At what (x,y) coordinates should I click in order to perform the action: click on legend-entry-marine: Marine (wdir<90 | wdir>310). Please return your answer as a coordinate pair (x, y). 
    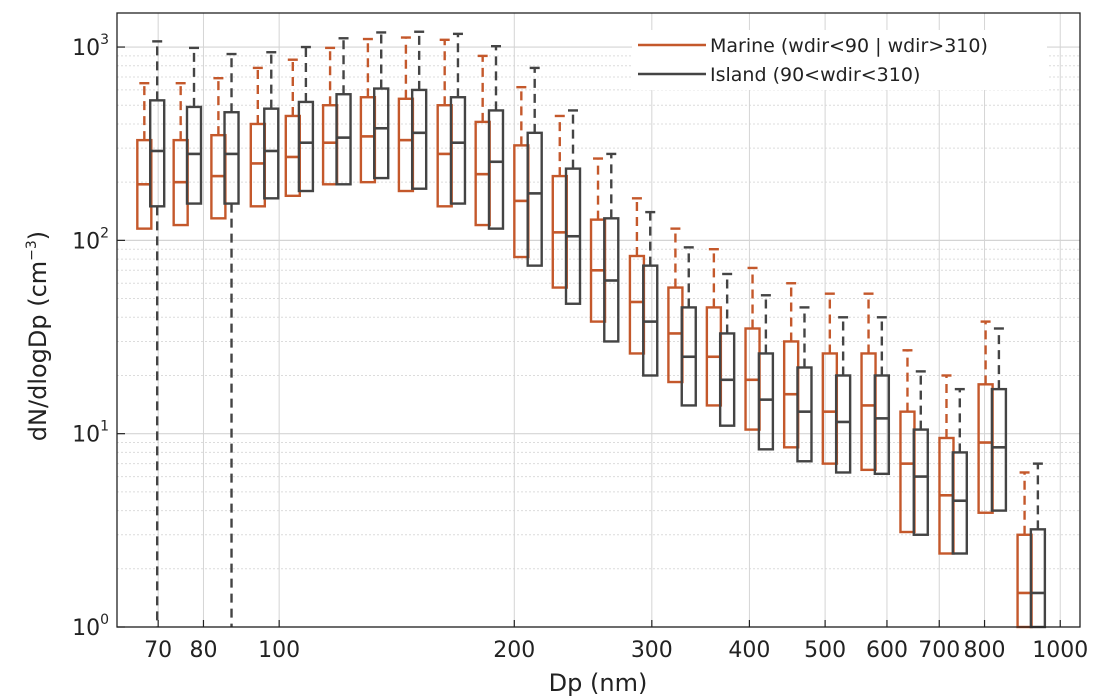
    Looking at the image, I should click on (849, 46).